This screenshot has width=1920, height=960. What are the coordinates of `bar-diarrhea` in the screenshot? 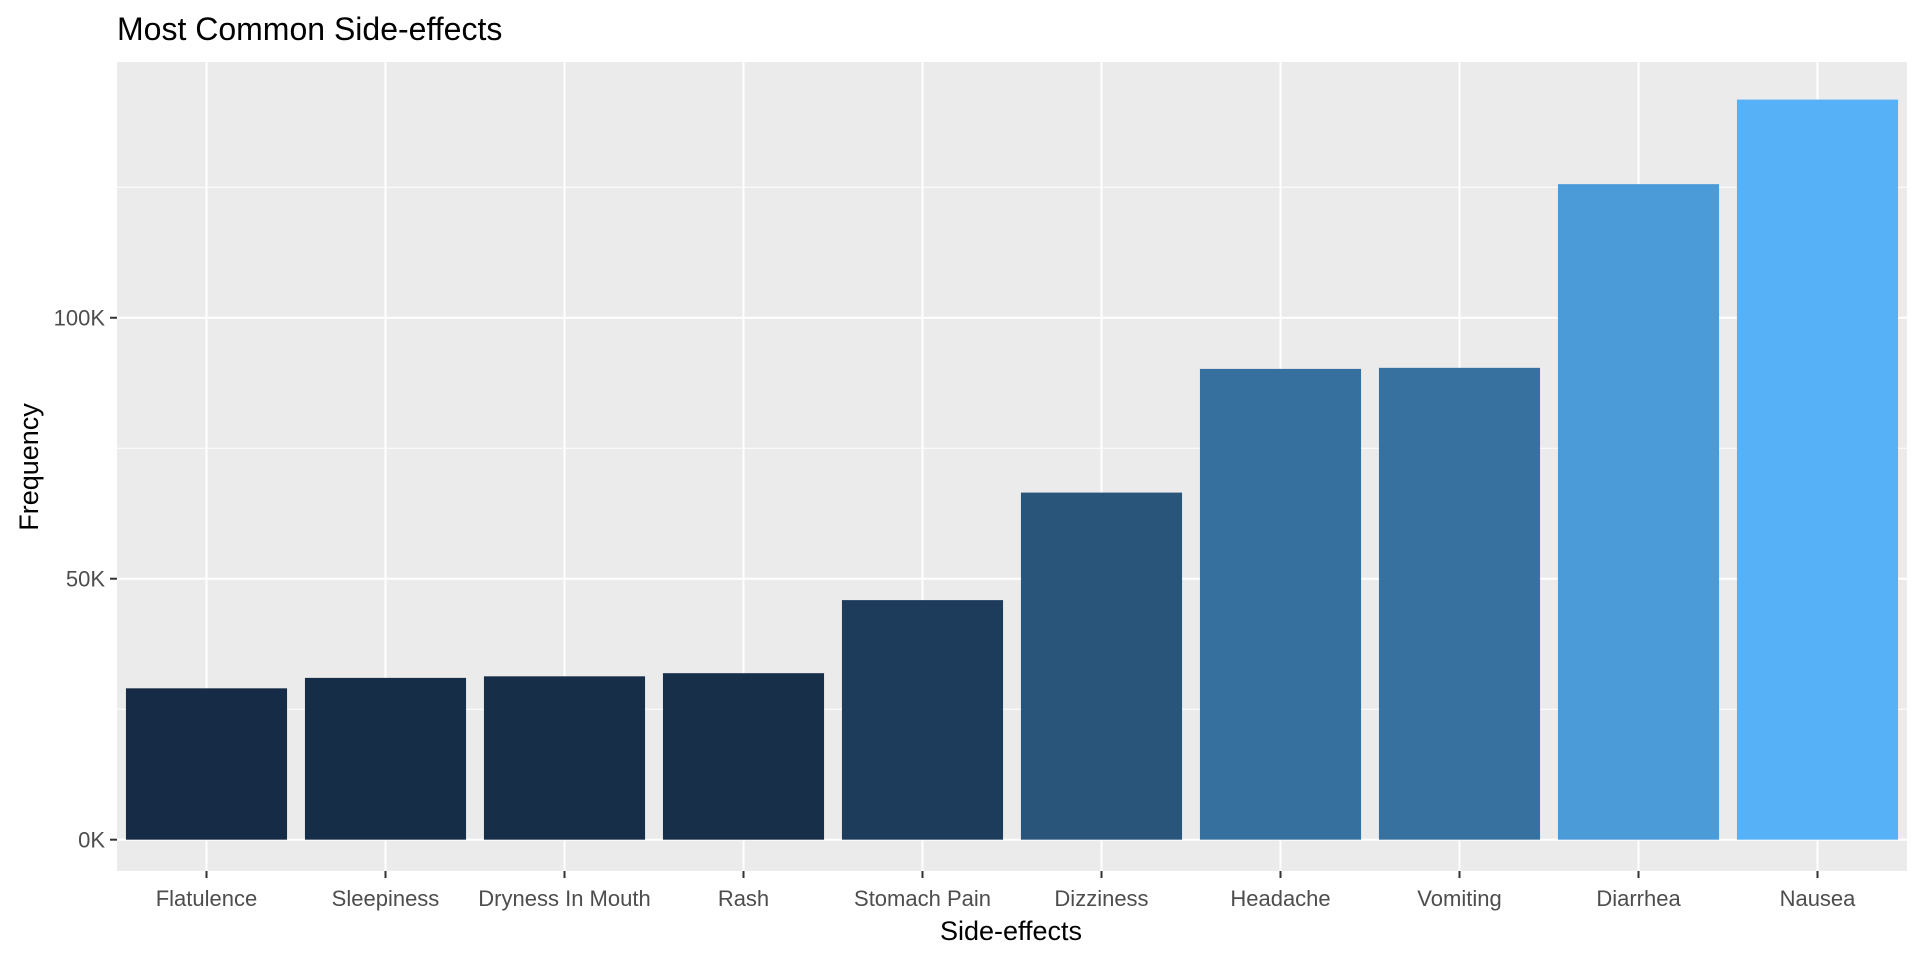 It's located at (1638, 512).